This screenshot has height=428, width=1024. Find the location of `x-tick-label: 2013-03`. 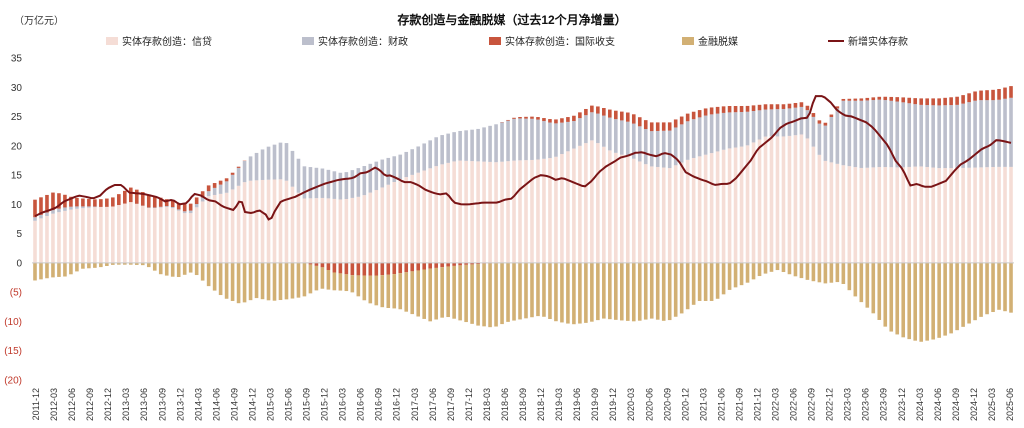

x-tick-label: 2013-03 is located at coordinates (126, 404).